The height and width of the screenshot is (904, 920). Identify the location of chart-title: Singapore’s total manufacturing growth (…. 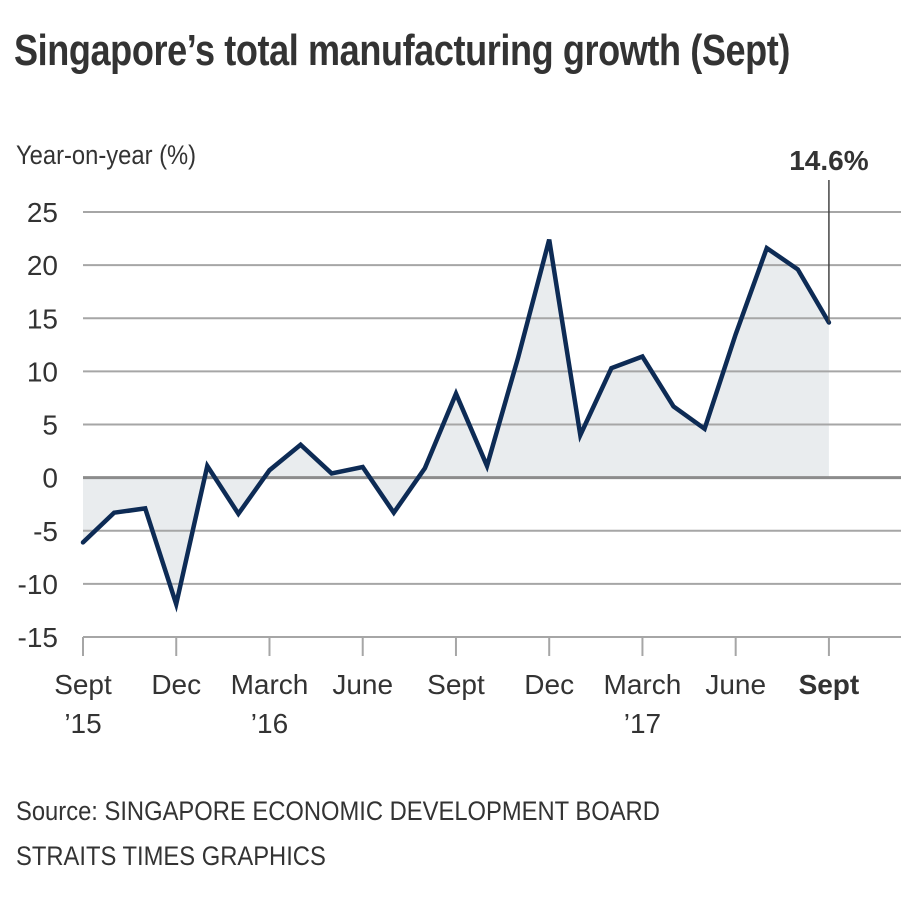
(402, 50).